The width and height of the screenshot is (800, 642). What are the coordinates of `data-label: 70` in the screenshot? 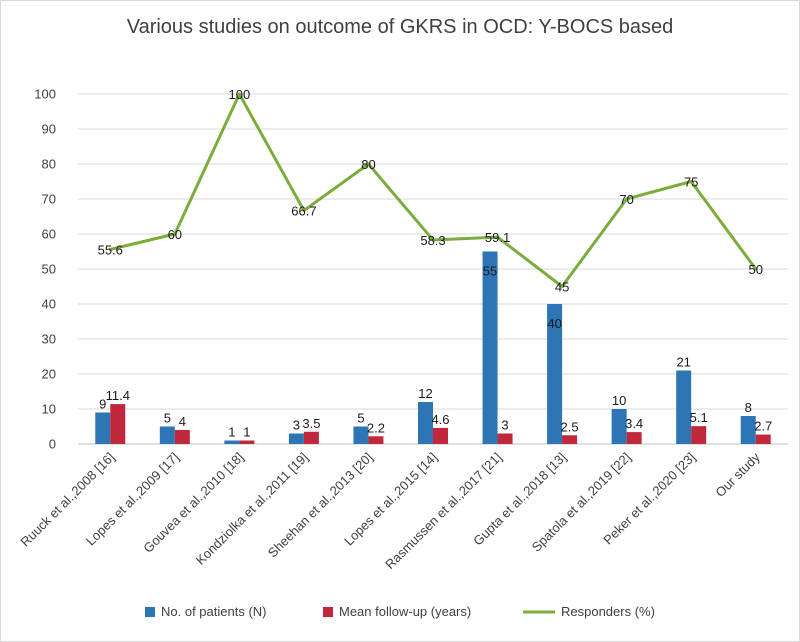 It's located at (626, 199).